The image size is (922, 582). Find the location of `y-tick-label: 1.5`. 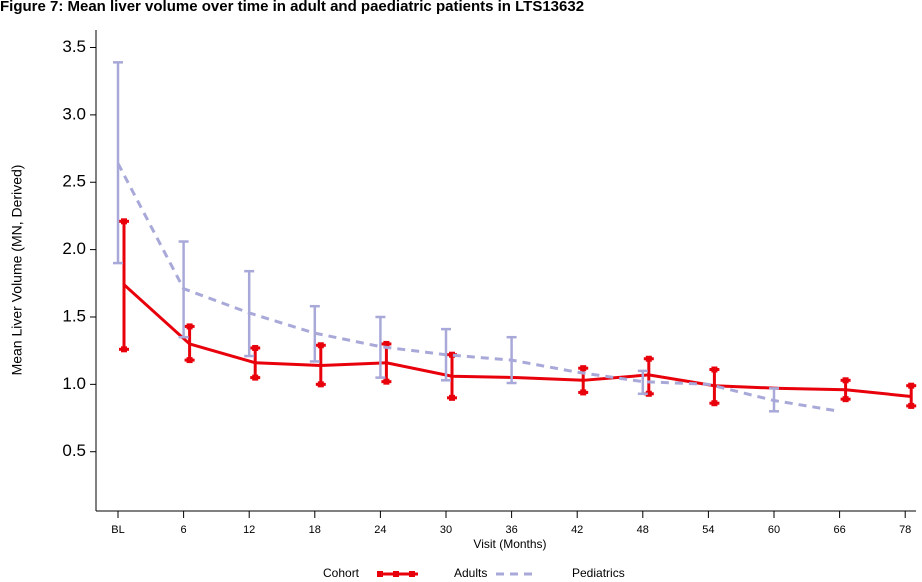

y-tick-label: 1.5 is located at coordinates (74, 315).